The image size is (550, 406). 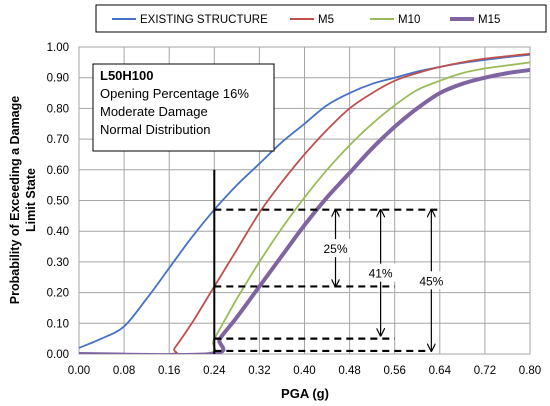 I want to click on y-tick-label: 0.70, so click(x=58, y=140).